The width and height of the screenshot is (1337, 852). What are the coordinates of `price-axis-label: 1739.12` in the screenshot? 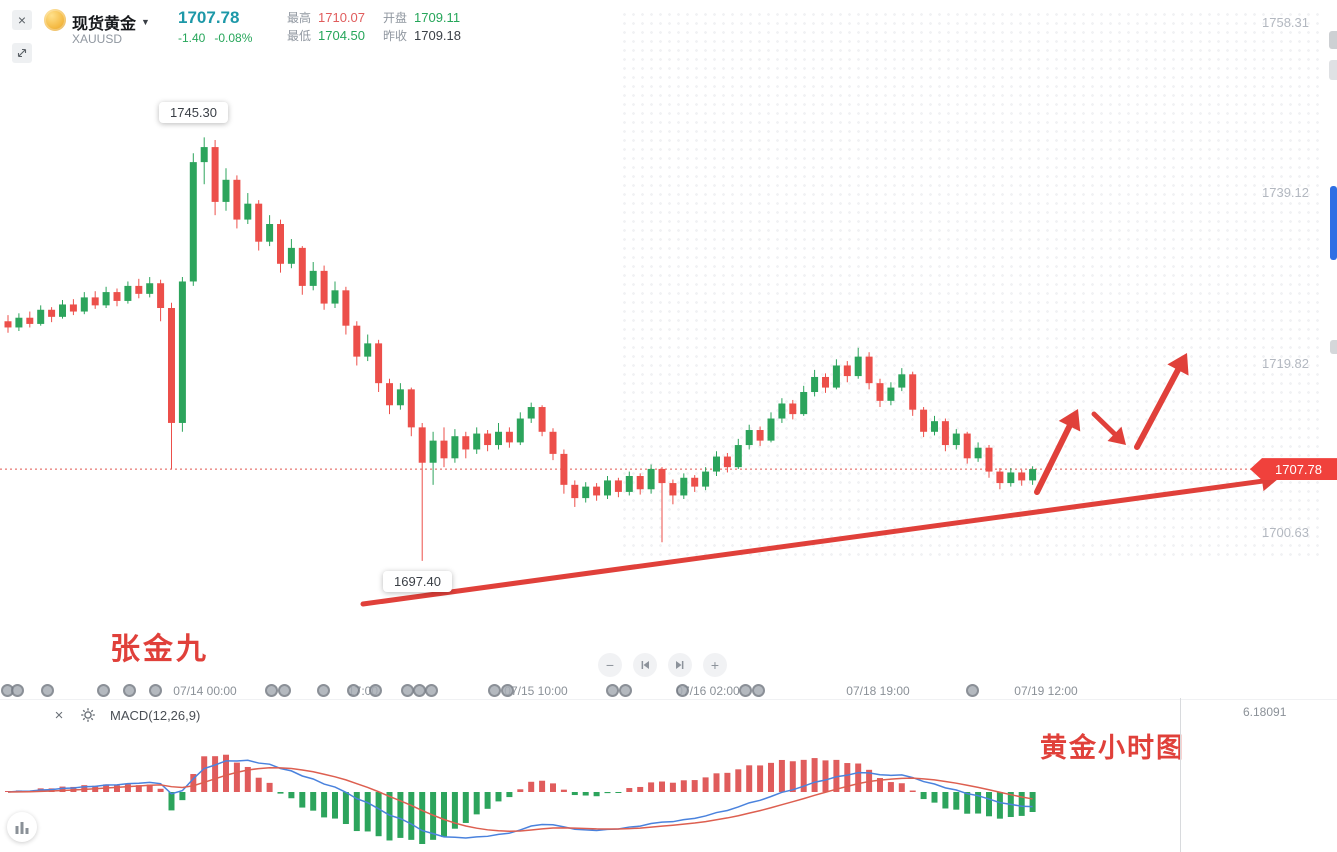 It's located at (1285, 192).